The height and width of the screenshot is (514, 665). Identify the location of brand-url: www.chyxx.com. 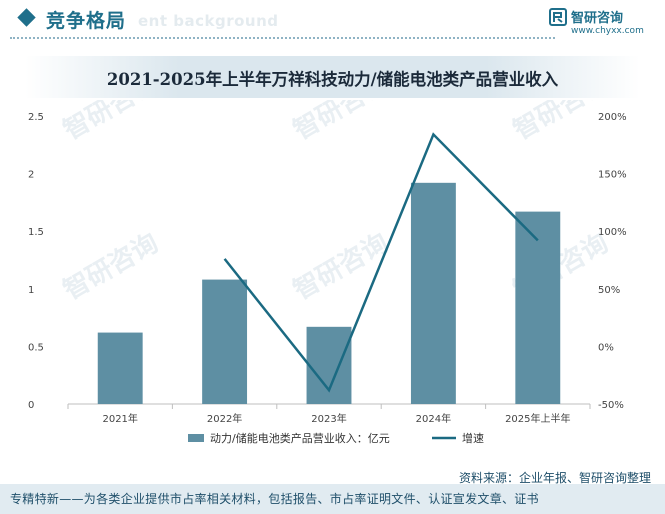
(607, 31).